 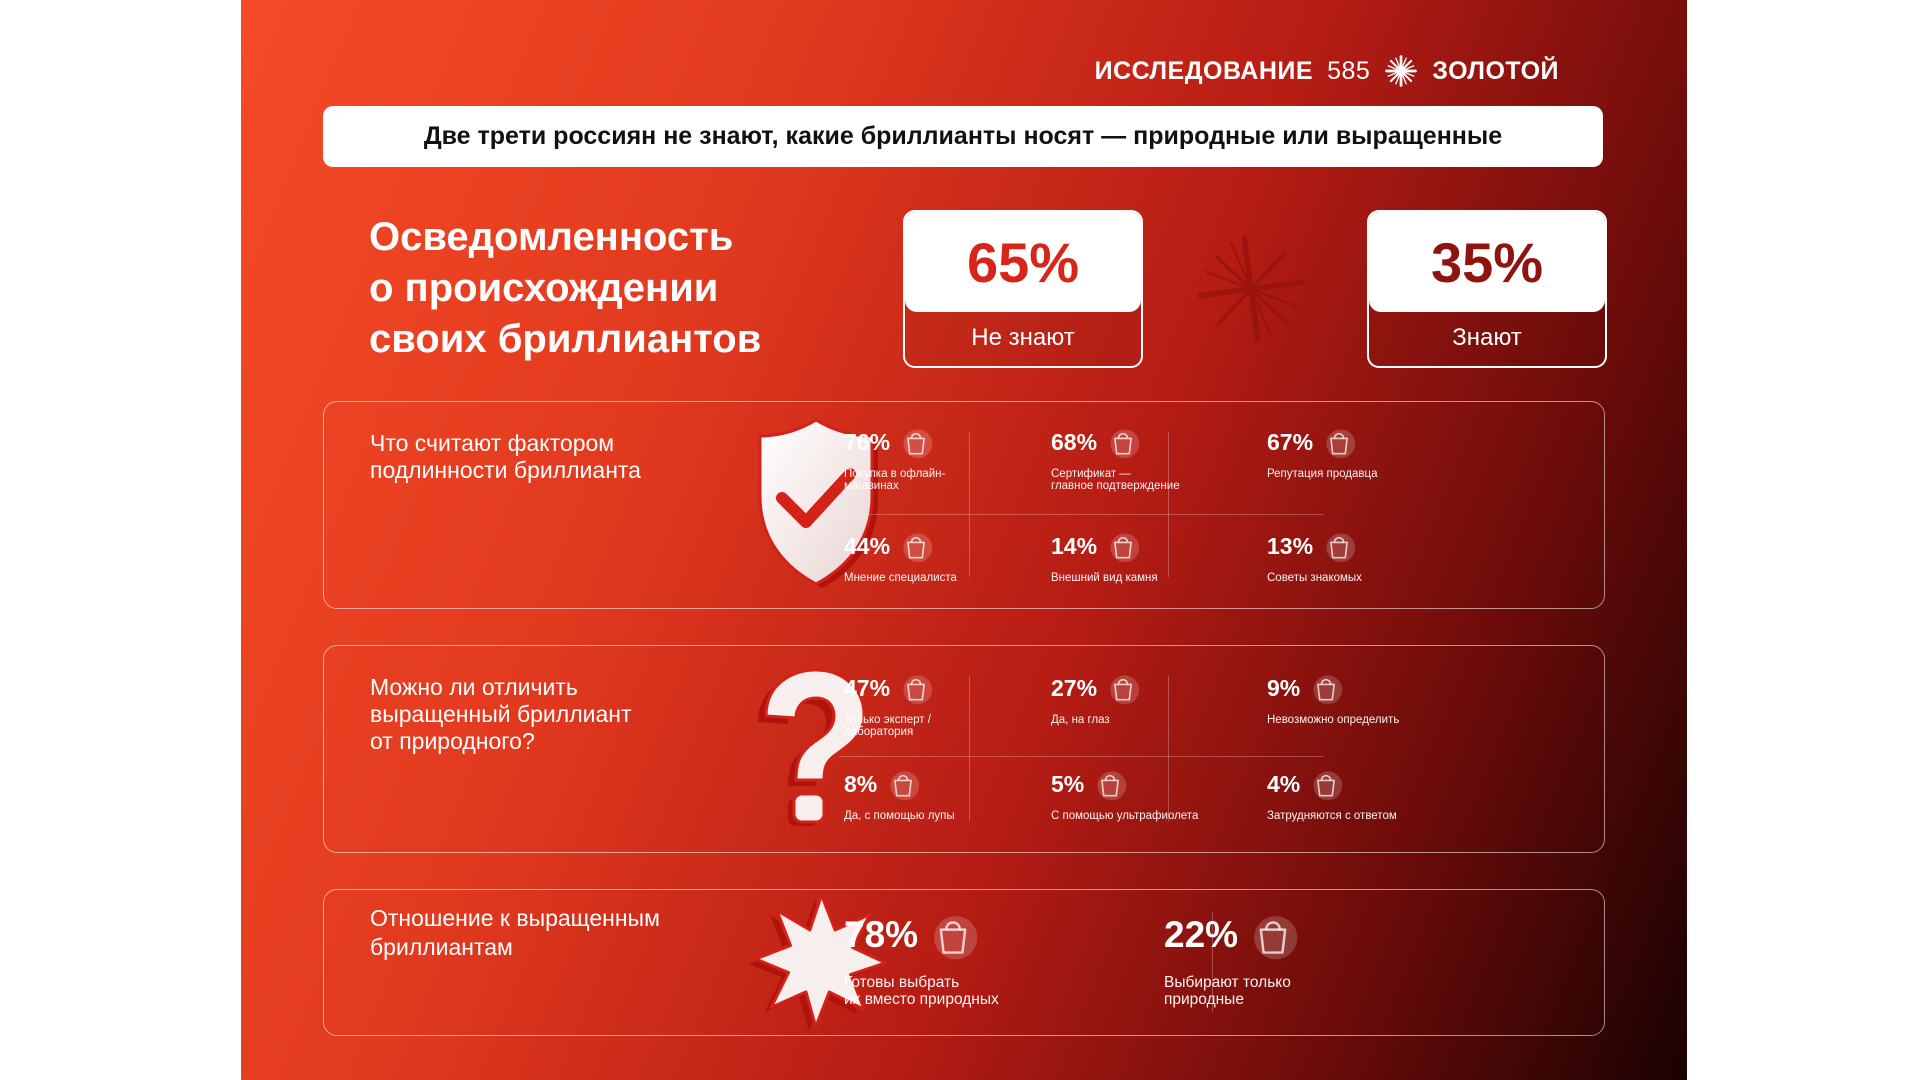 What do you see at coordinates (1349, 70) in the screenshot?
I see `brand-number: 585` at bounding box center [1349, 70].